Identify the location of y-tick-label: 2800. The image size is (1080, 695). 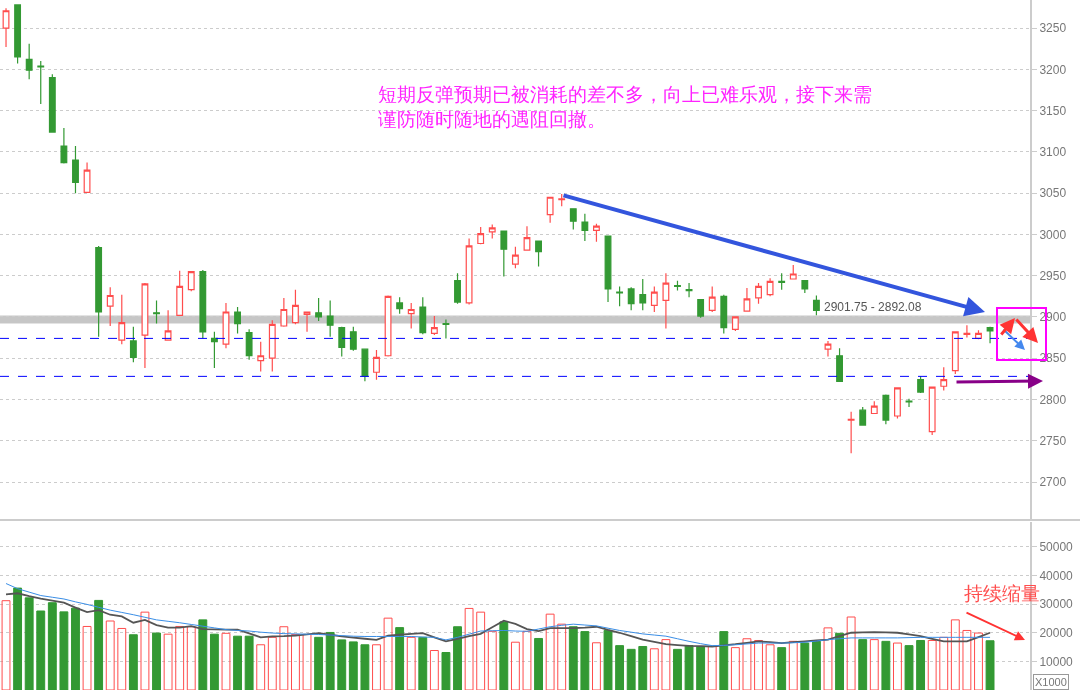
(1053, 399).